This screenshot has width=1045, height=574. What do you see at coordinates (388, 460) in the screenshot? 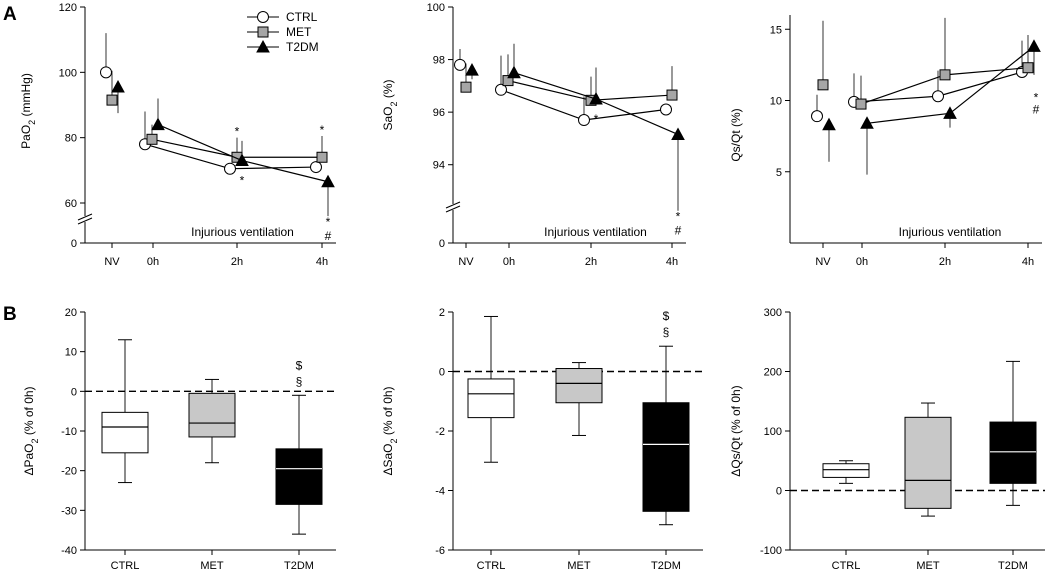
I see `y-axis-title-main: ΔSaO` at bounding box center [388, 460].